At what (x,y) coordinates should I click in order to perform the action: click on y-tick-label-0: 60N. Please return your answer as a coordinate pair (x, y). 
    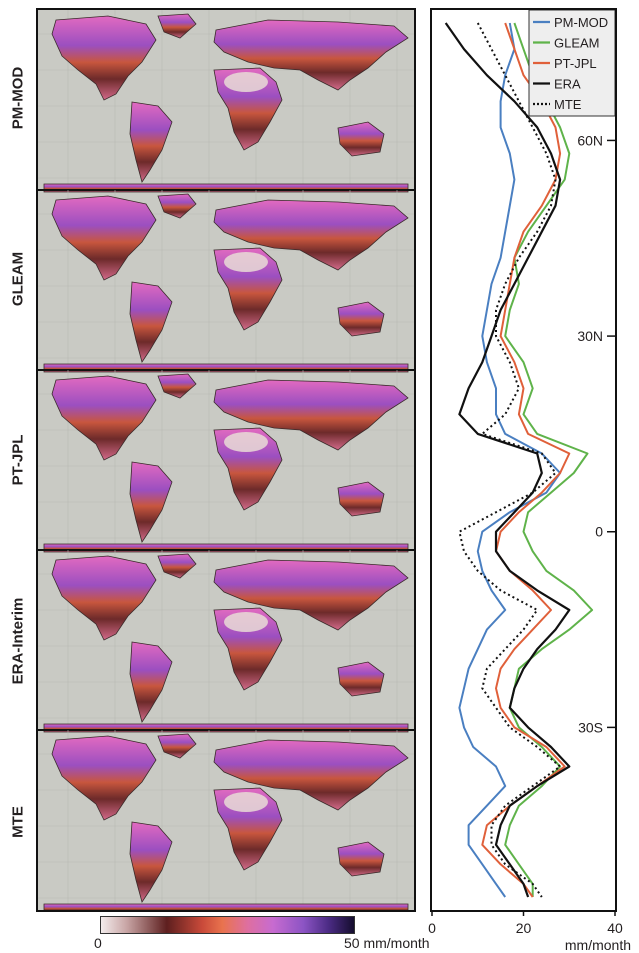
    Looking at the image, I should click on (590, 140).